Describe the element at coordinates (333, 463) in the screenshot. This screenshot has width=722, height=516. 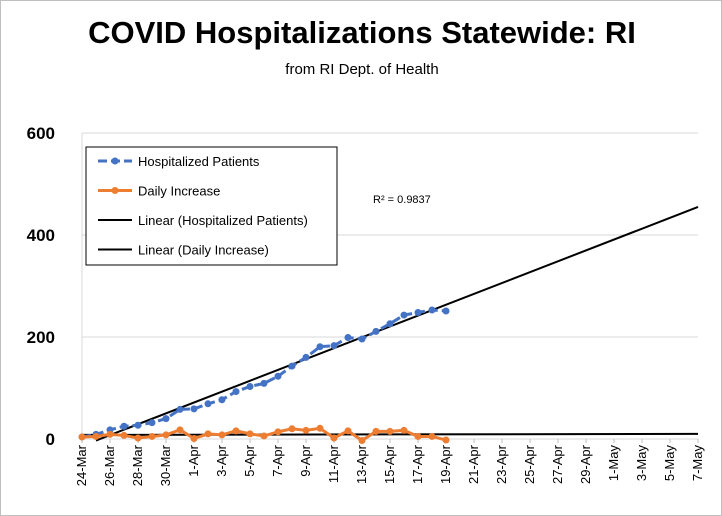
I see `x-tick-label: 11-Apr` at that location.